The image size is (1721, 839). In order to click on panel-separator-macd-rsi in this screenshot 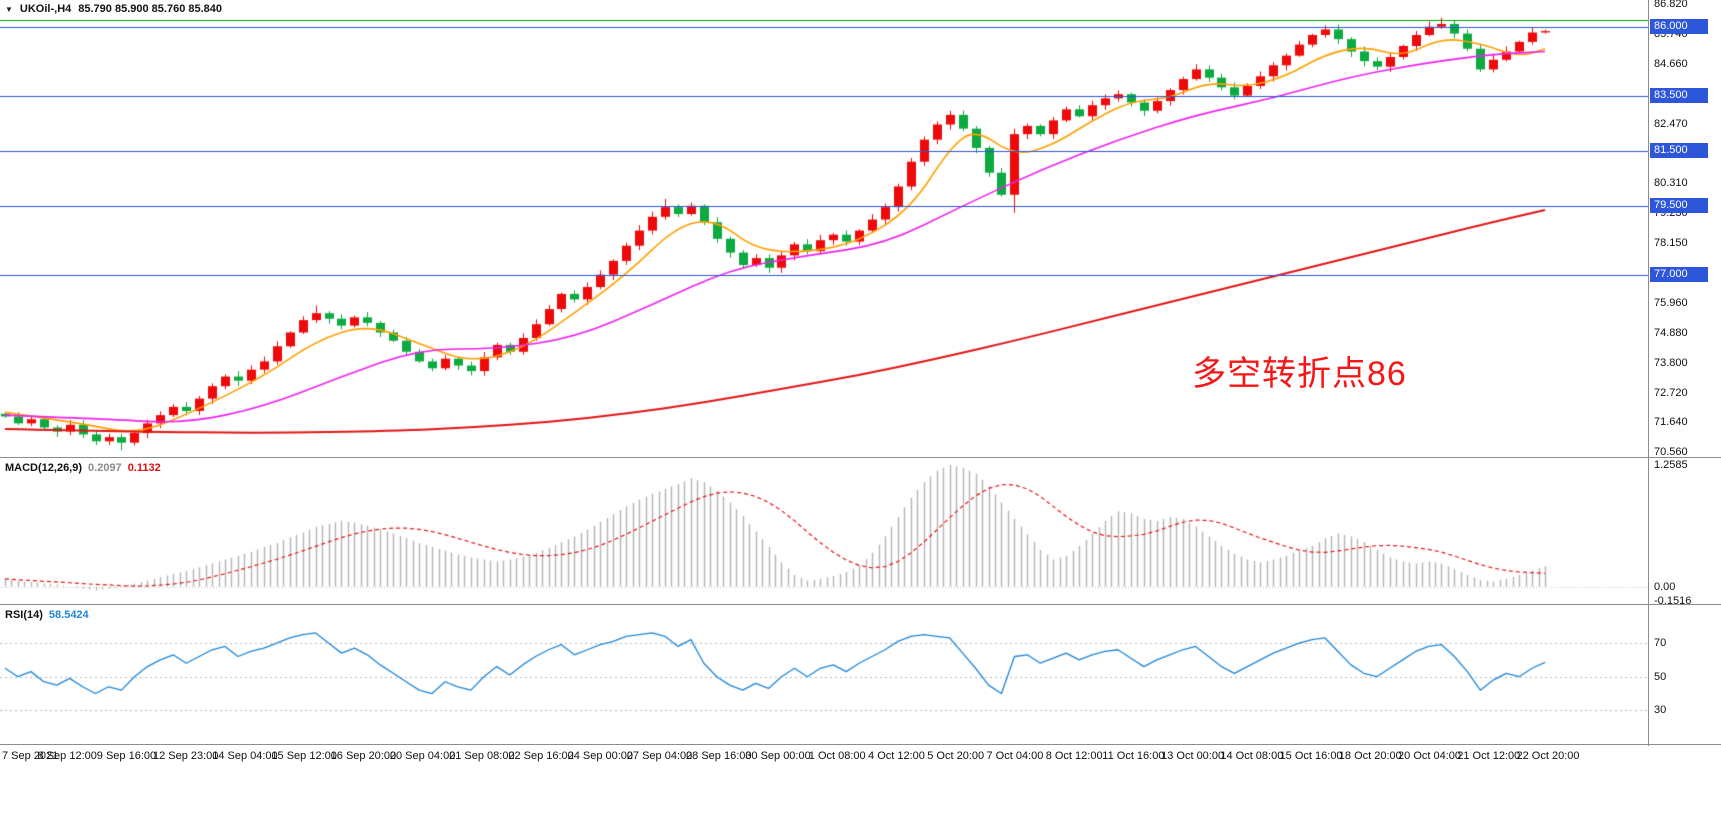, I will do `click(860, 604)`.